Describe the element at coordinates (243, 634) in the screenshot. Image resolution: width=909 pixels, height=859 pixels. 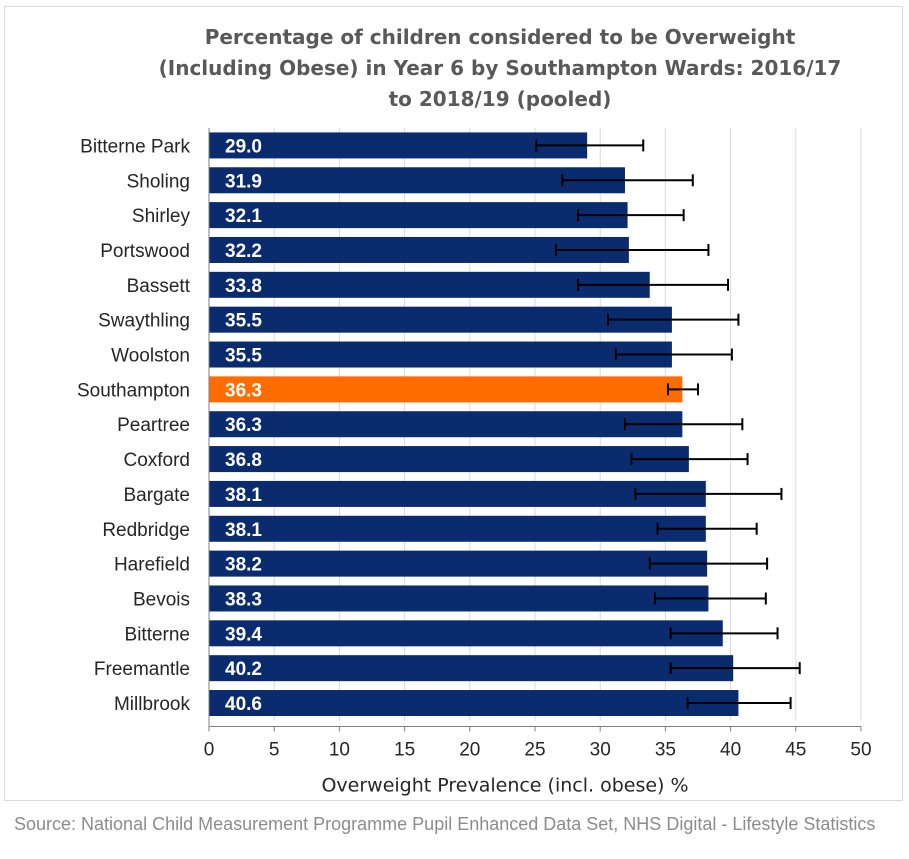
I see `data-label: 39.4` at that location.